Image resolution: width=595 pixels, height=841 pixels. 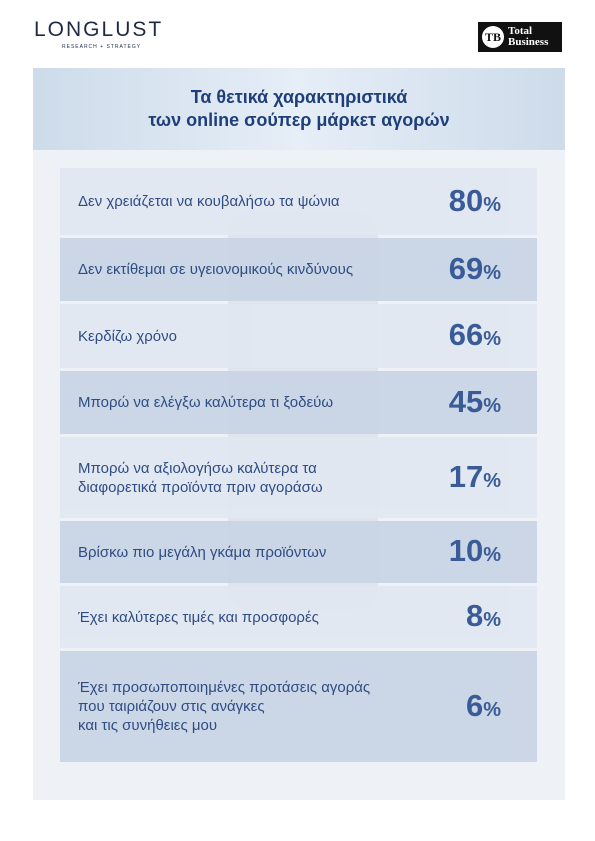 What do you see at coordinates (148, 725) in the screenshot?
I see `row-label: και τις συνήθειες μου` at bounding box center [148, 725].